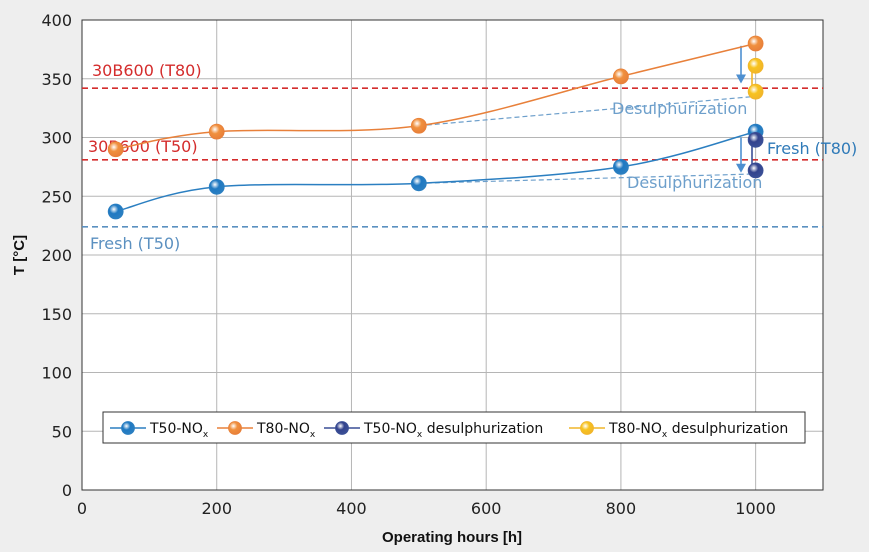 The height and width of the screenshot is (552, 869). Describe the element at coordinates (486, 508) in the screenshot. I see `x-tick-label: 600` at that location.